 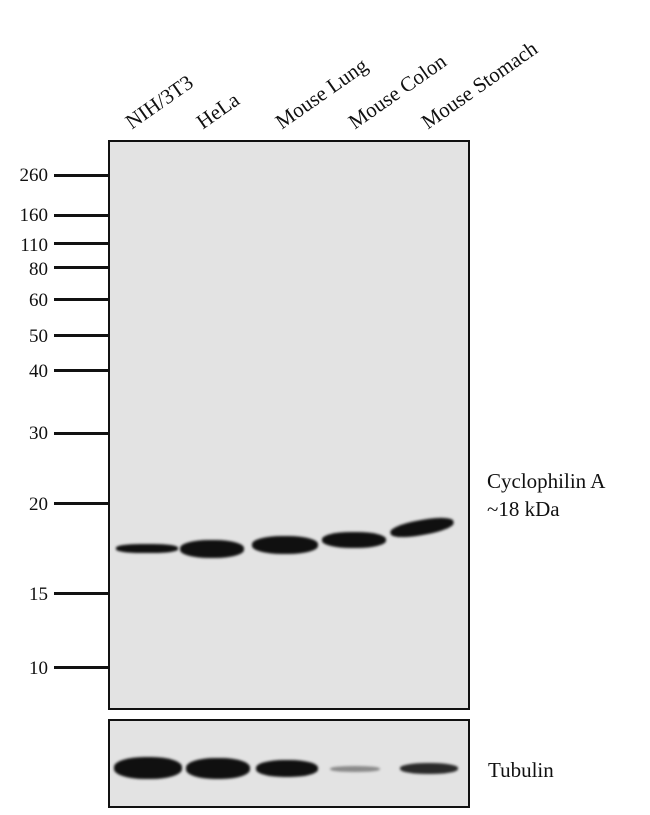 What do you see at coordinates (38, 433) in the screenshot?
I see `marker-label-30: 30` at bounding box center [38, 433].